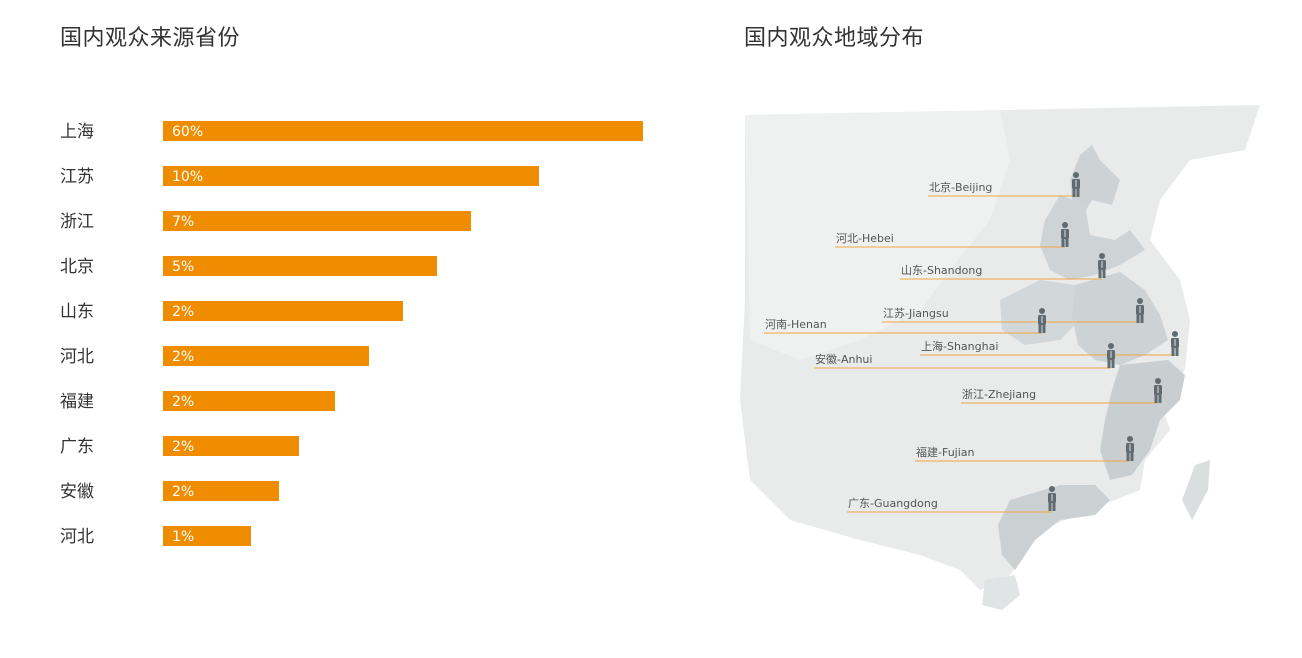 Image resolution: width=1302 pixels, height=658 pixels. Describe the element at coordinates (187, 177) in the screenshot. I see `bar-value-label: 10%` at that location.